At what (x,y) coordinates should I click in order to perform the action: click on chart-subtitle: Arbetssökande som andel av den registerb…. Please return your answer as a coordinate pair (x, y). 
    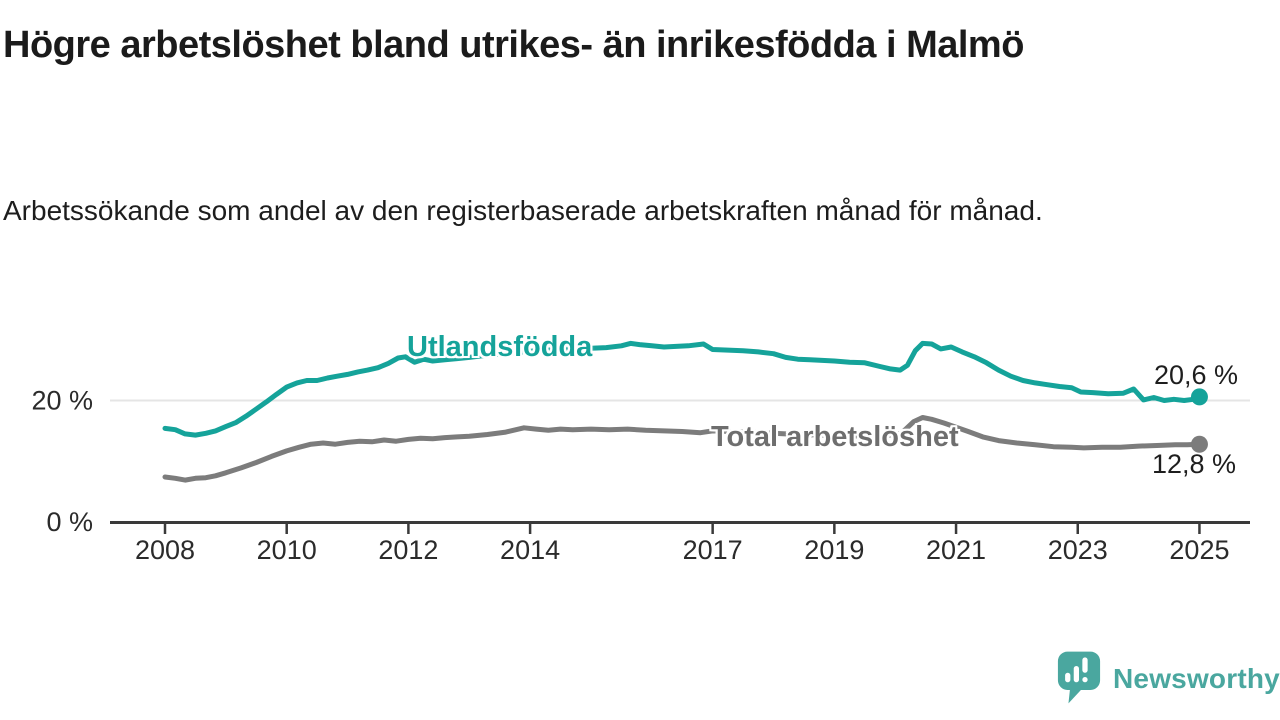
    Looking at the image, I should click on (523, 210).